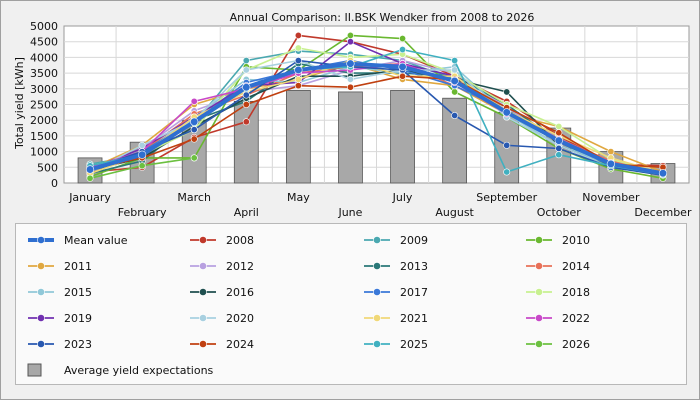  I want to click on series-2008-point, so click(246, 122).